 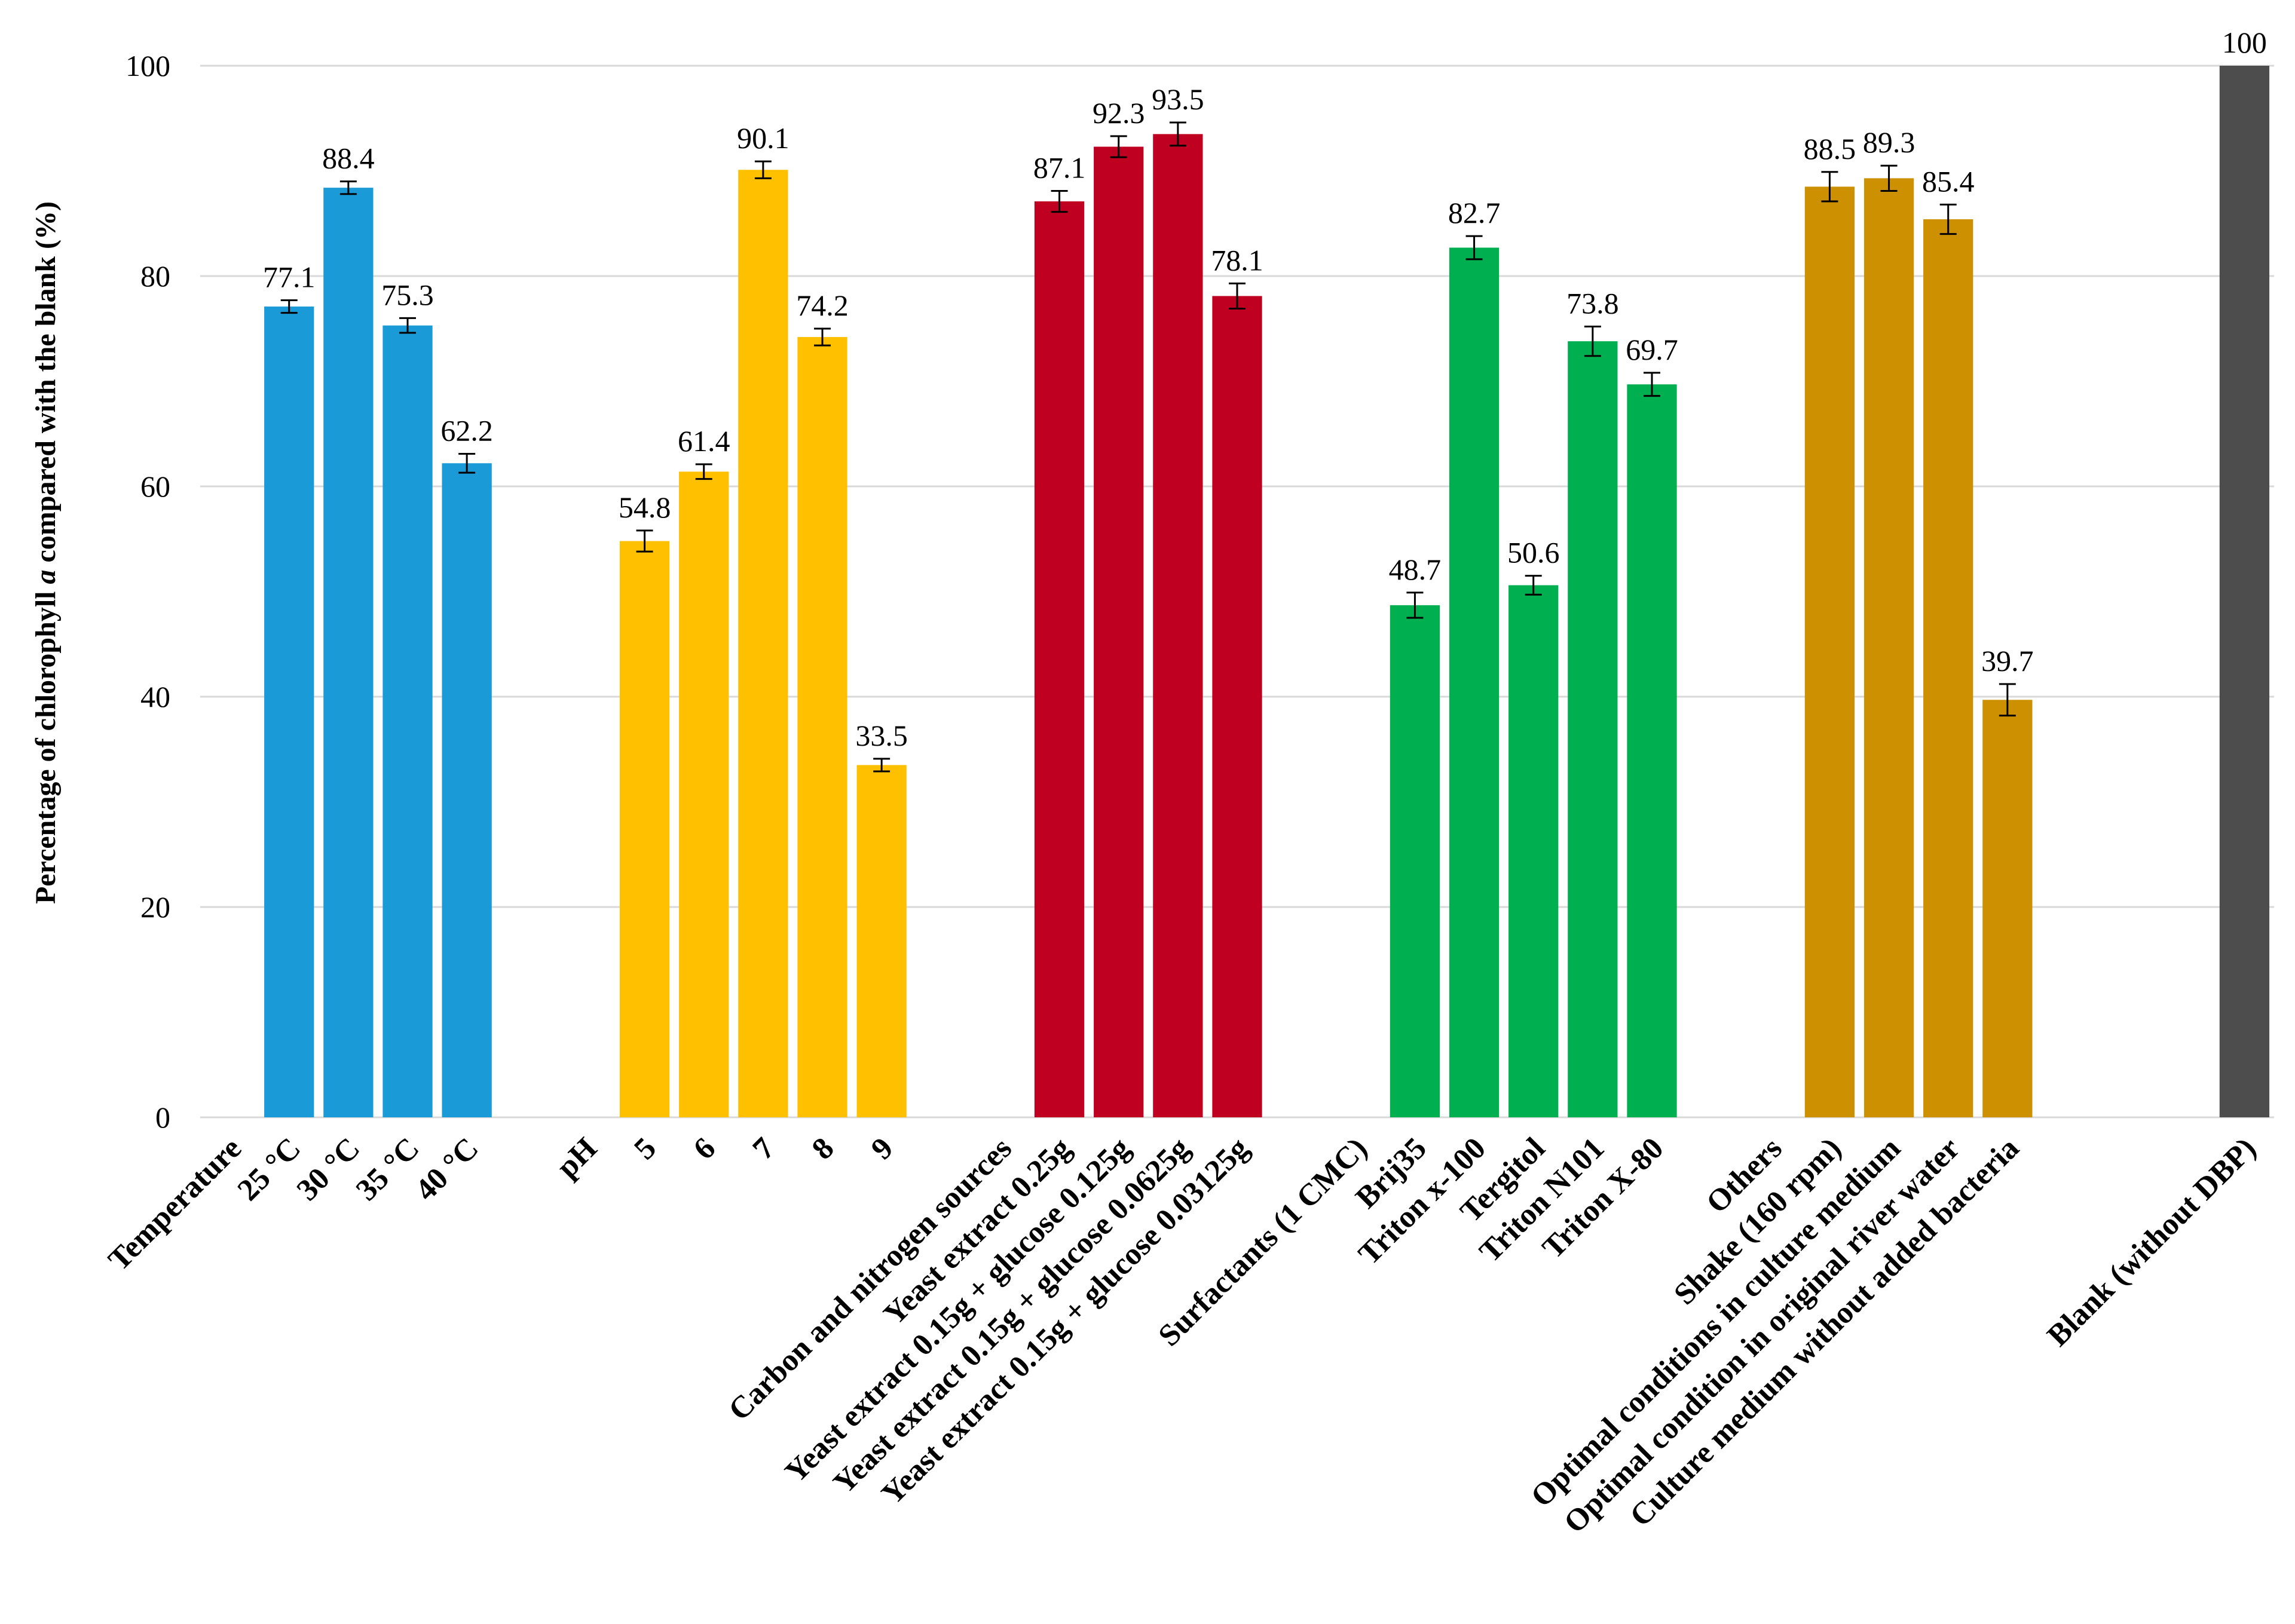 I want to click on y-axis-ticks: 0 20 40 60 80 100, so click(x=148, y=591).